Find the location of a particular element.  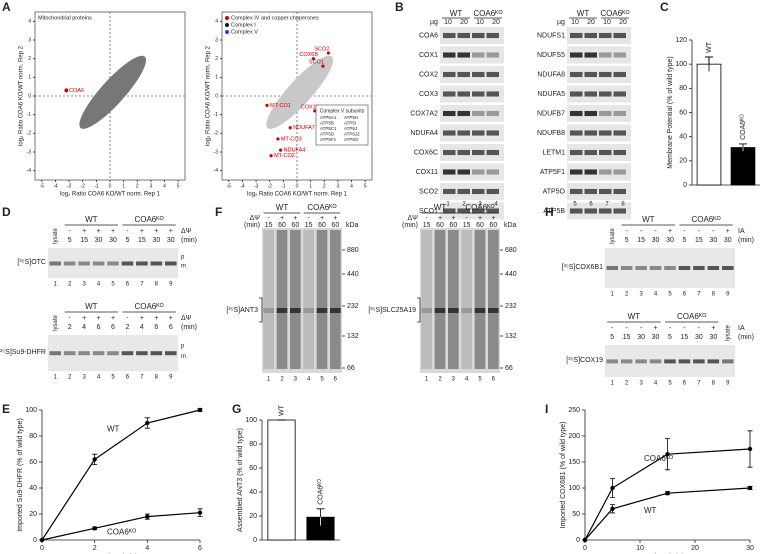

y-tick-label: 60 is located at coordinates (253, 468).